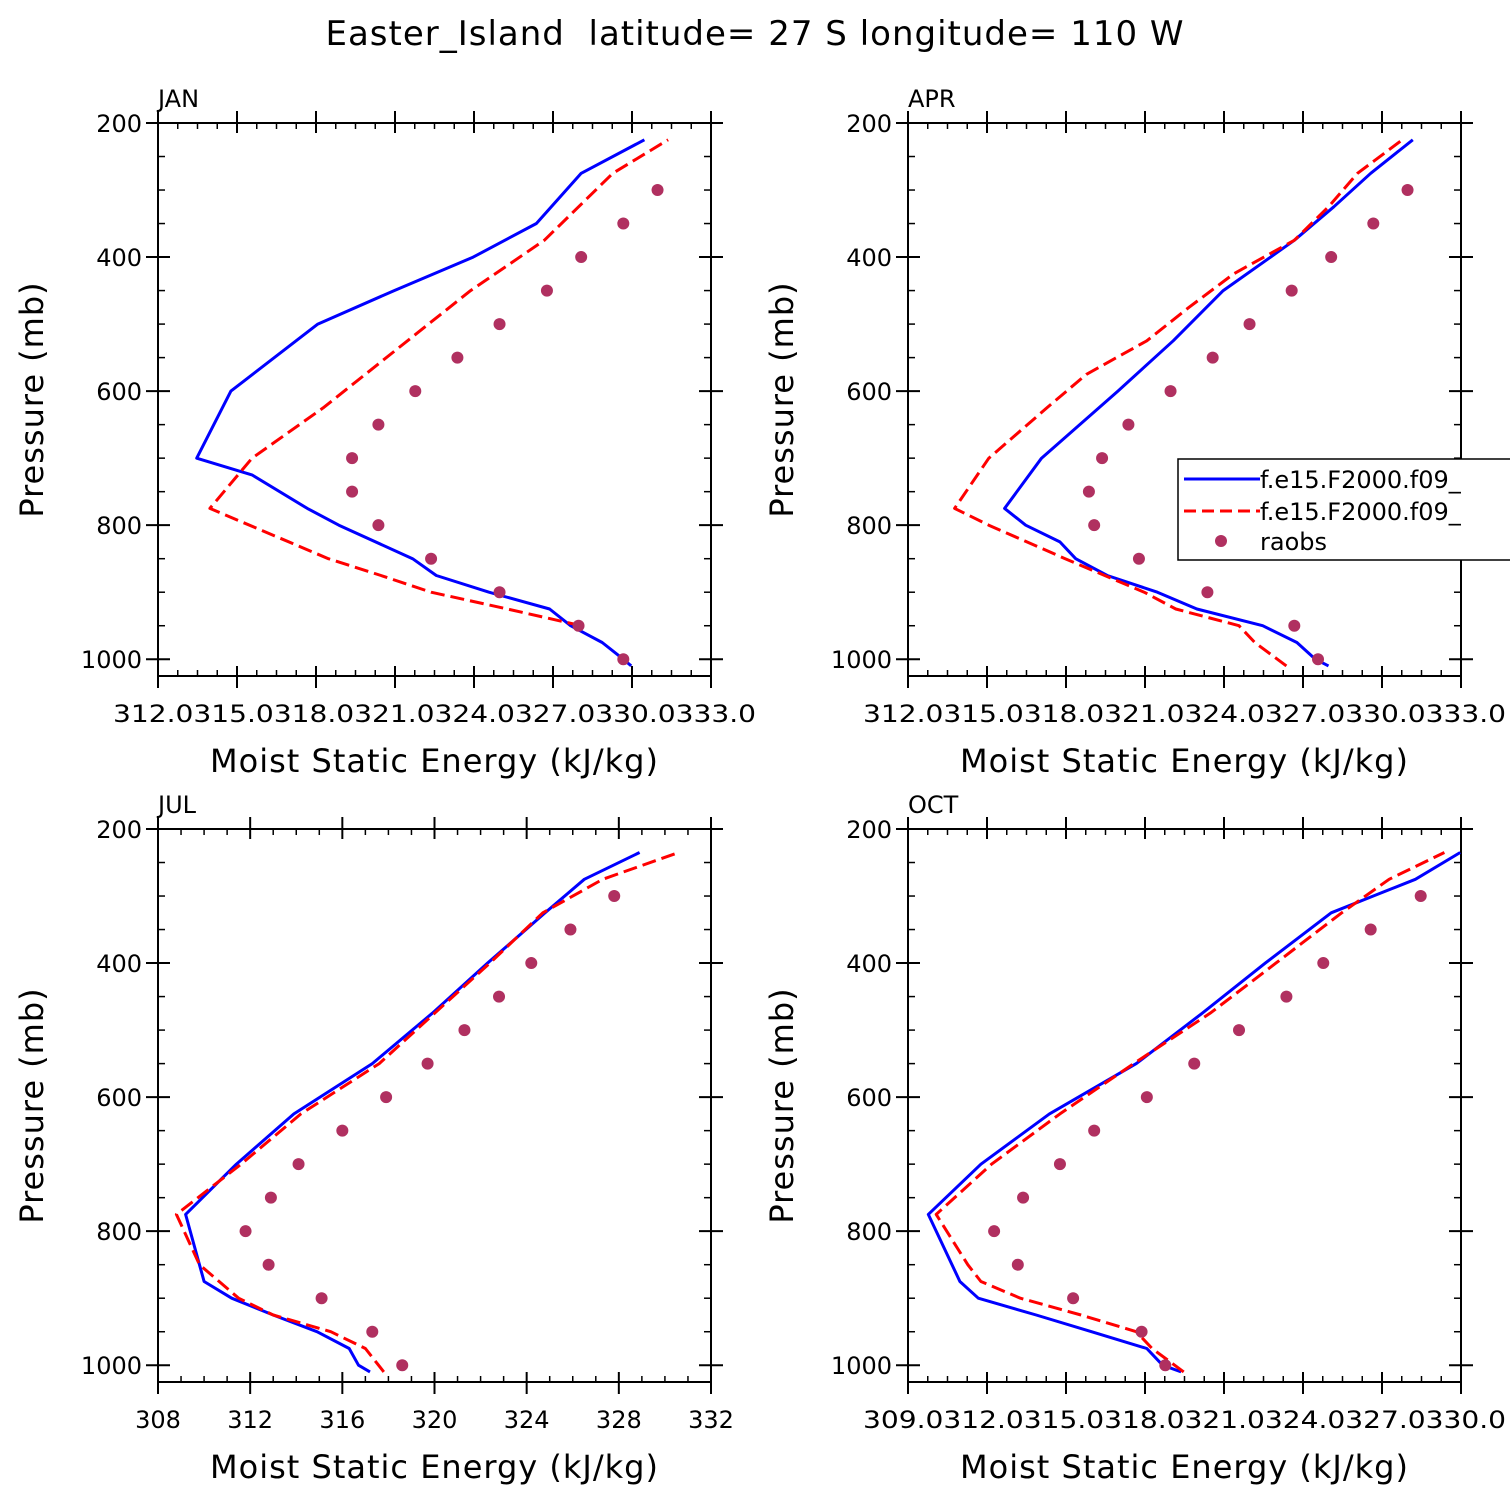 The image size is (1510, 1510). I want to click on x-tick-label: 328, so click(619, 1420).